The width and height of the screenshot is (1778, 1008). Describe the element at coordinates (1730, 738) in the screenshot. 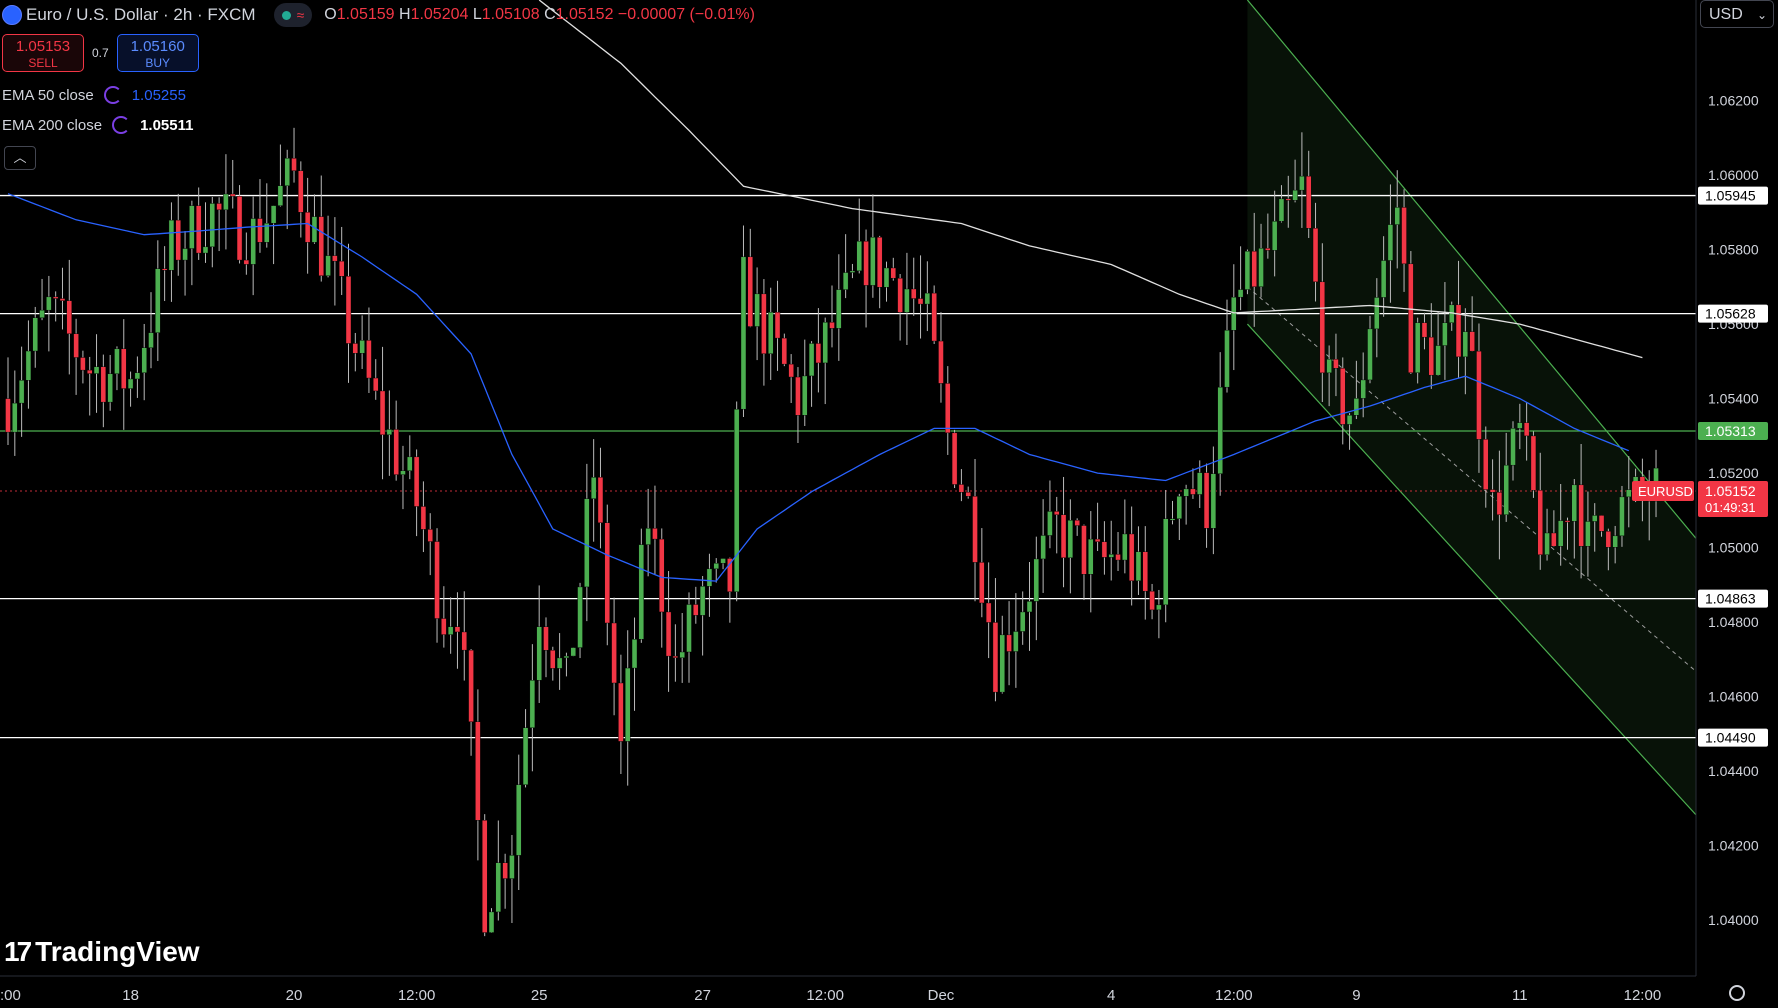

I see `level-price-label: 1.04490` at that location.